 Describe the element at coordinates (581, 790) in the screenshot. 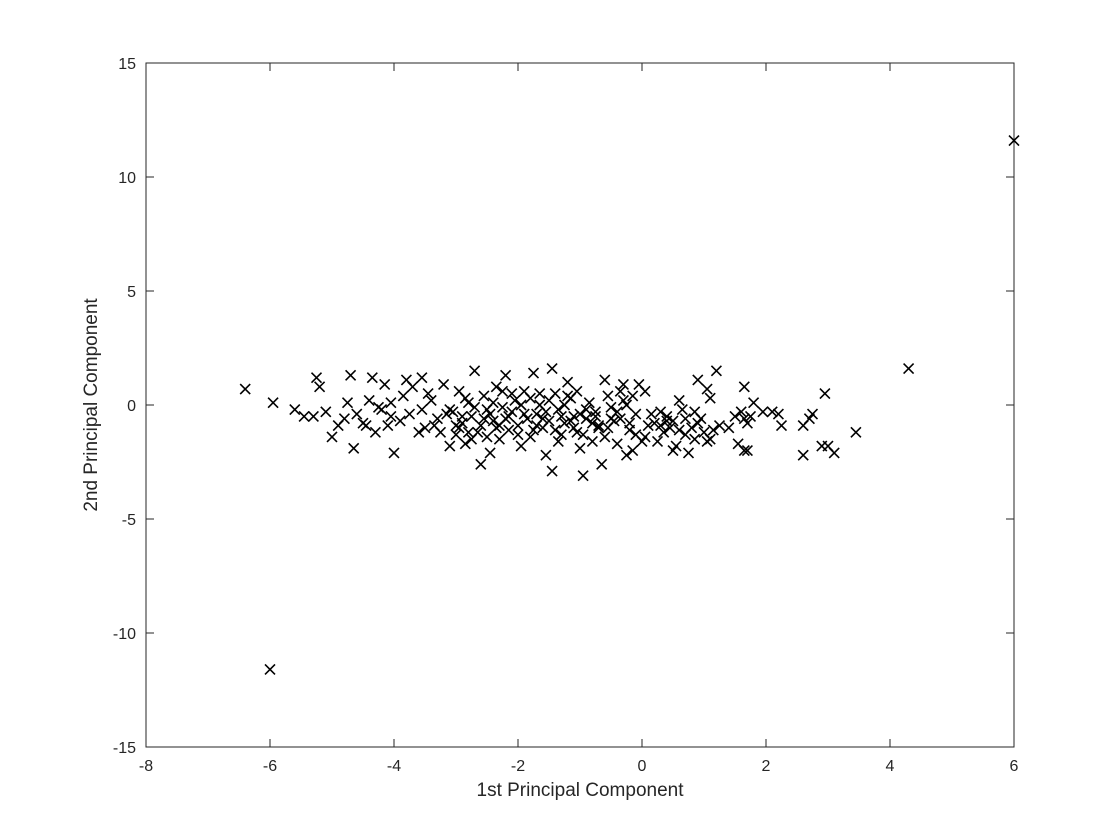

I see `x-axis-label: 1st Principal Component` at that location.